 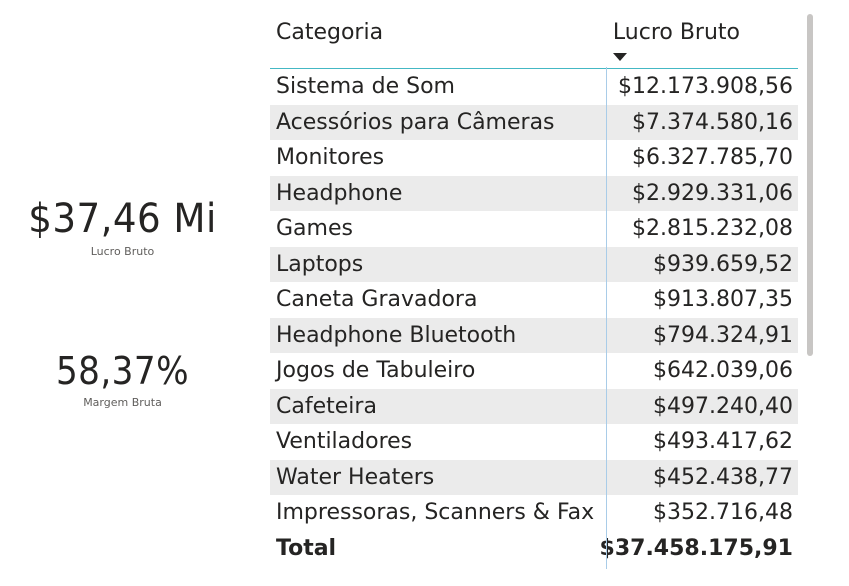 What do you see at coordinates (122, 371) in the screenshot?
I see `kpi-value-margem-bruta: 58,37%` at bounding box center [122, 371].